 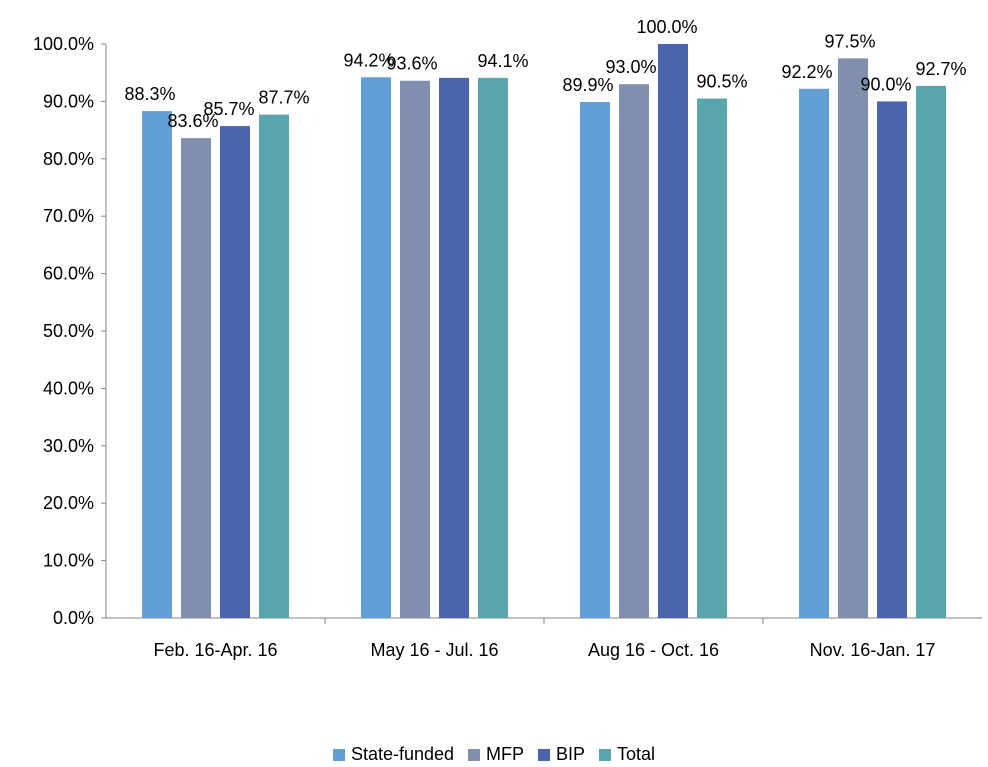 What do you see at coordinates (68, 216) in the screenshot?
I see `y-tick-label: 70.0%` at bounding box center [68, 216].